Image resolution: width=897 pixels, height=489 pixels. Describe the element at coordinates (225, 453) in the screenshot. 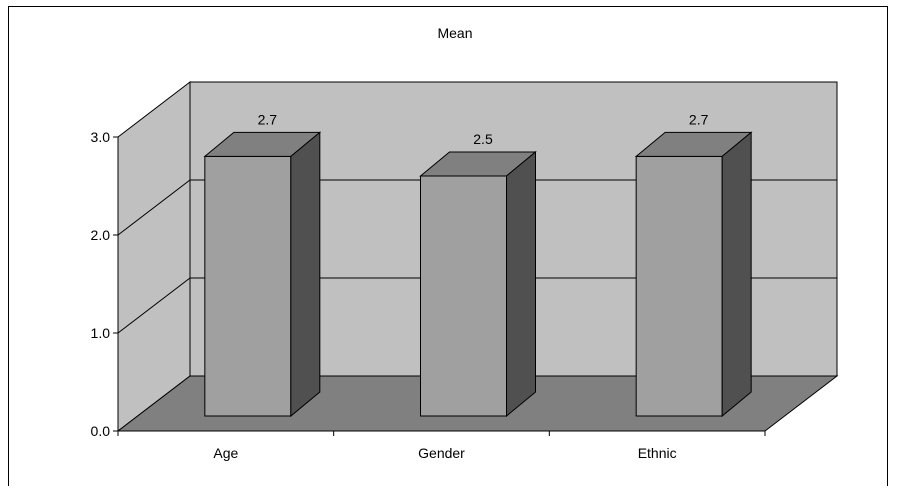

I see `category-label: Age` at that location.